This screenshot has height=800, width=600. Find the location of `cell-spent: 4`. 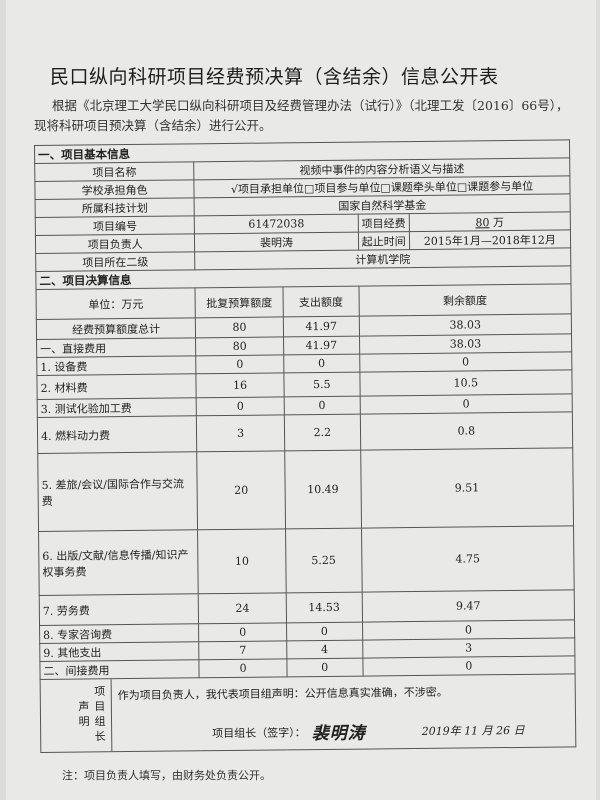

cell-spent: 4 is located at coordinates (324, 649).